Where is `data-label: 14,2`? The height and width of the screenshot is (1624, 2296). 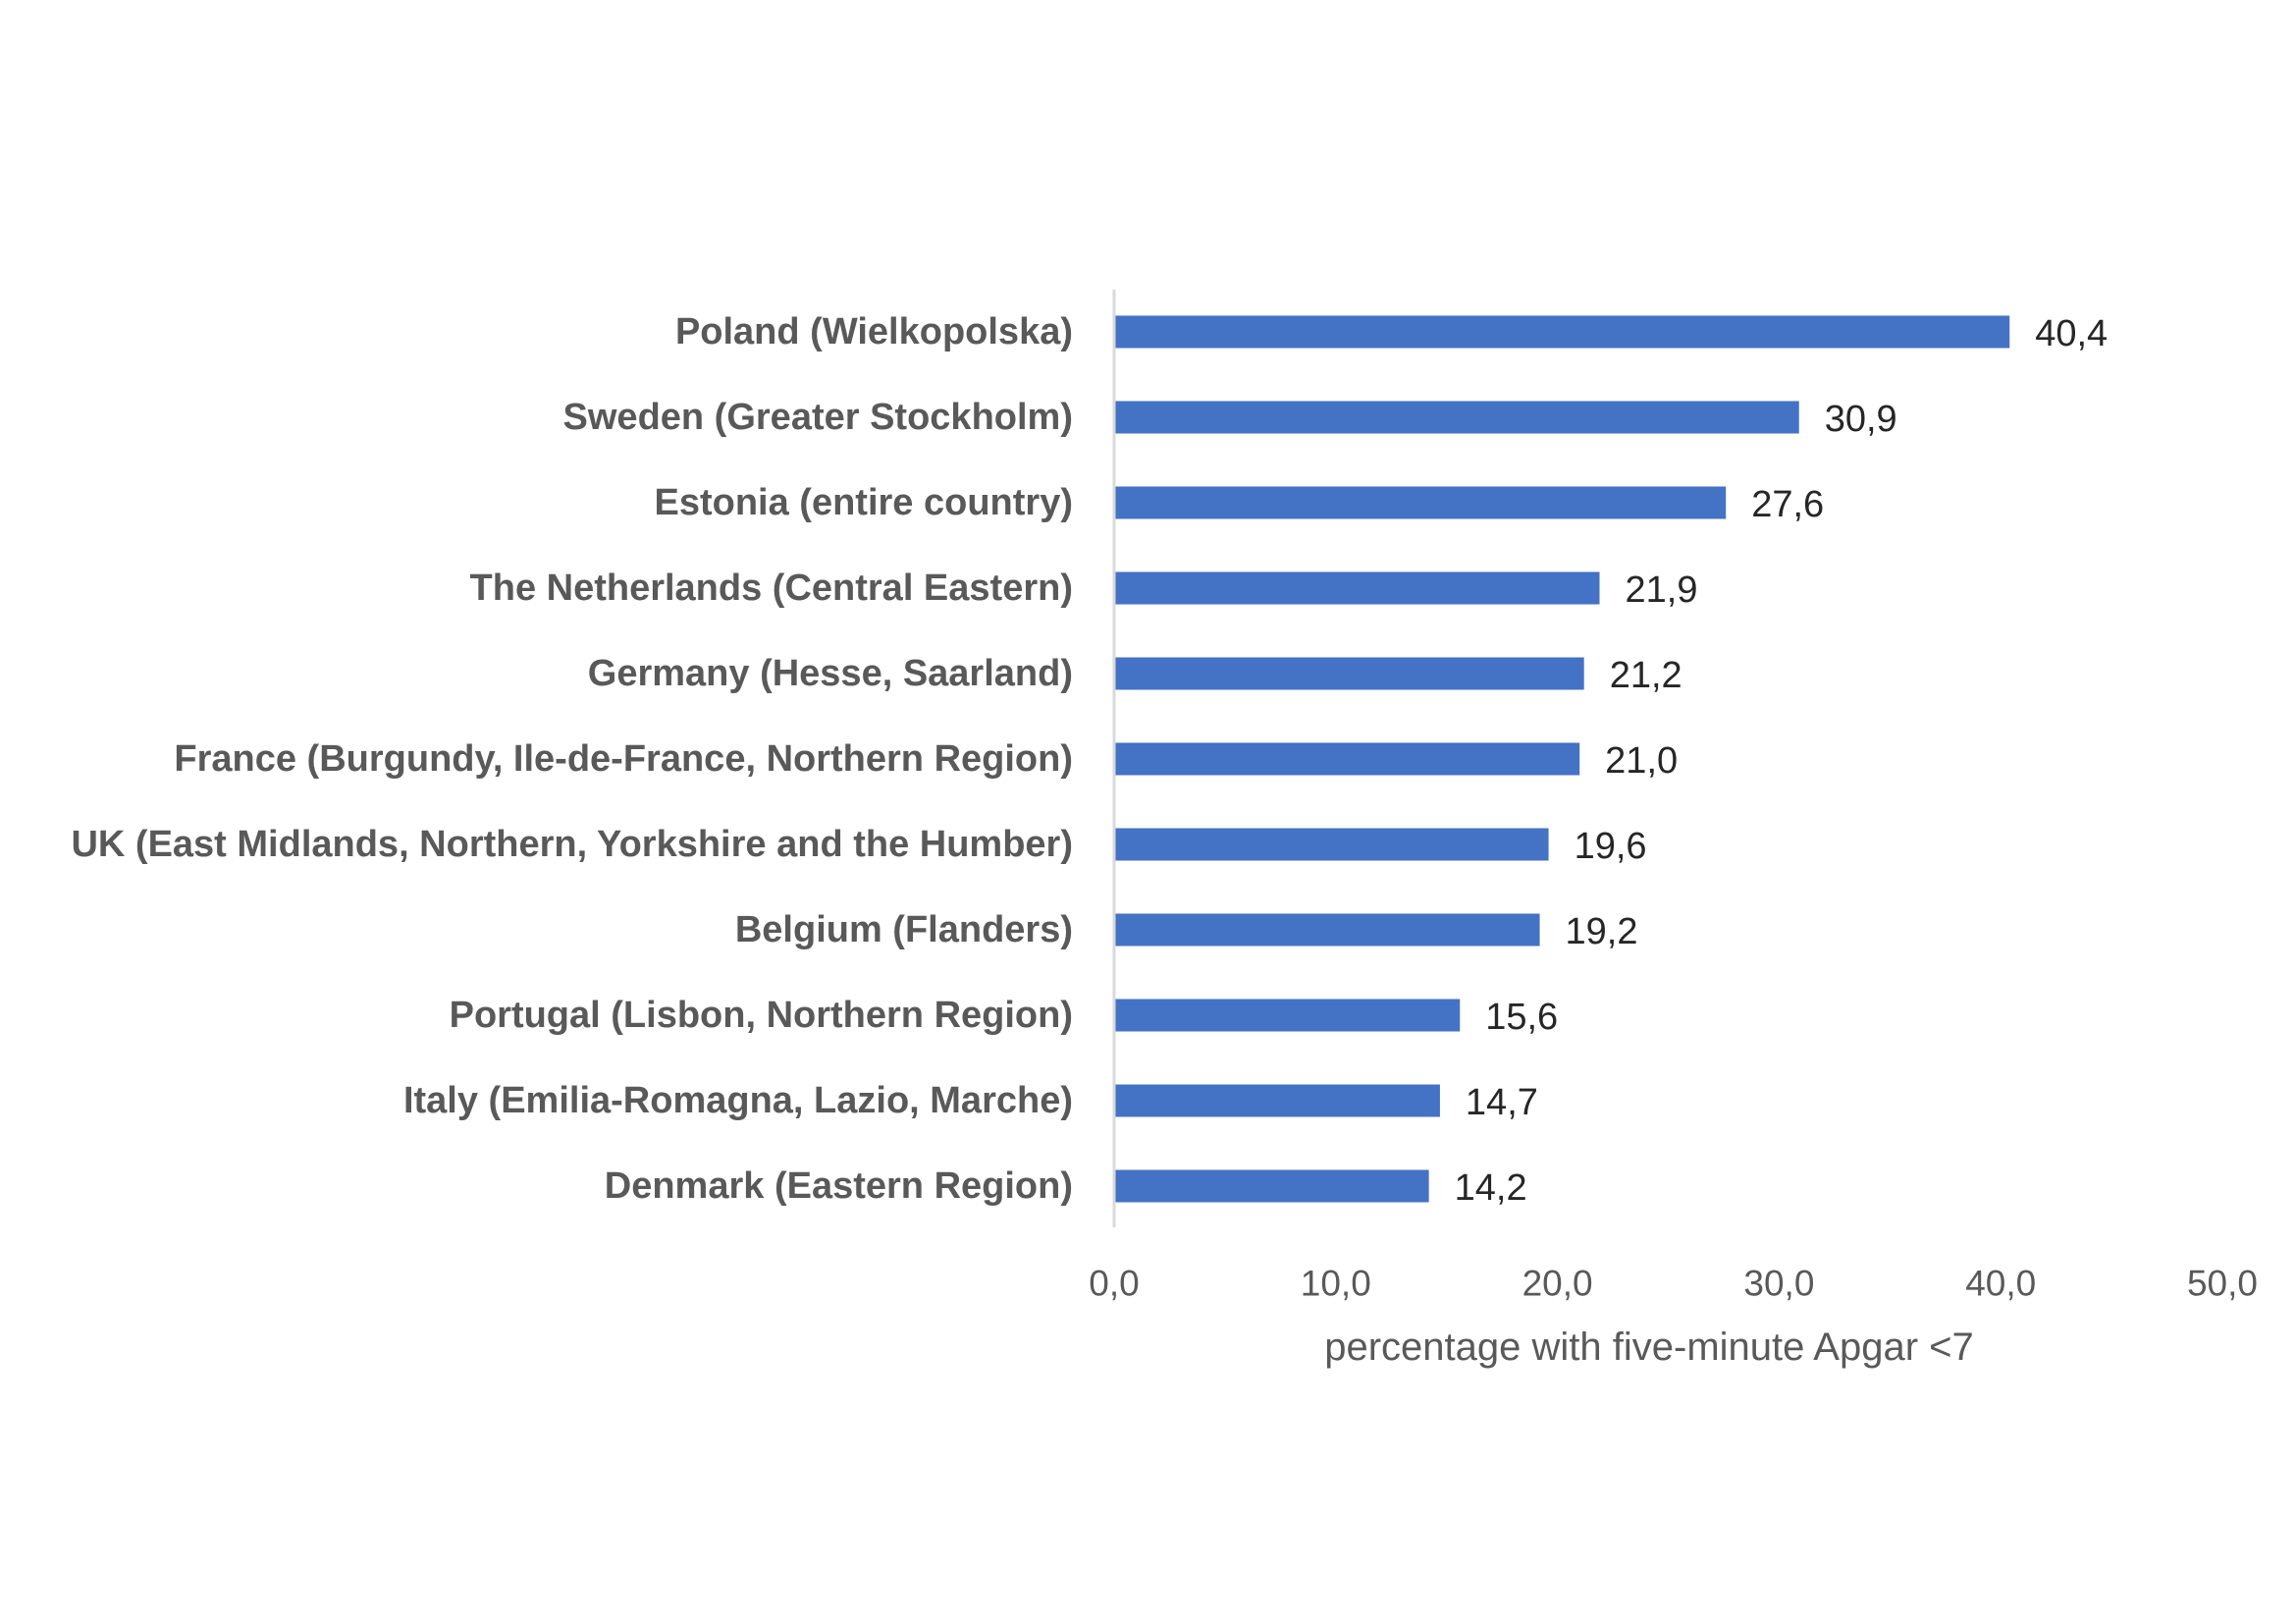 data-label: 14,2 is located at coordinates (1491, 1188).